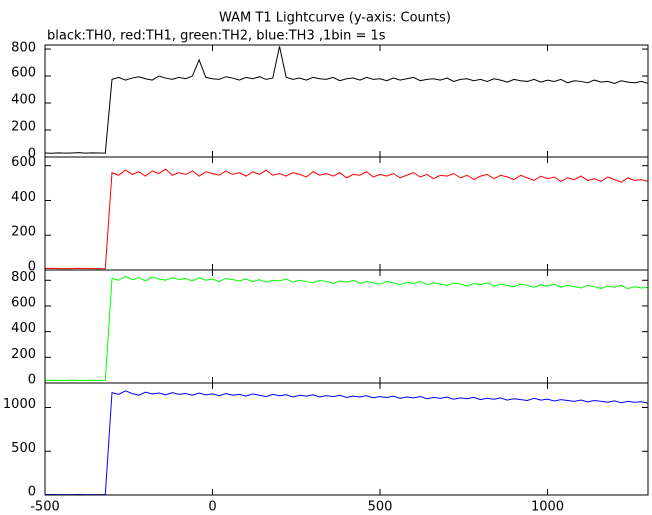  Describe the element at coordinates (19, 404) in the screenshot. I see `y-tick-label: 1000` at that location.